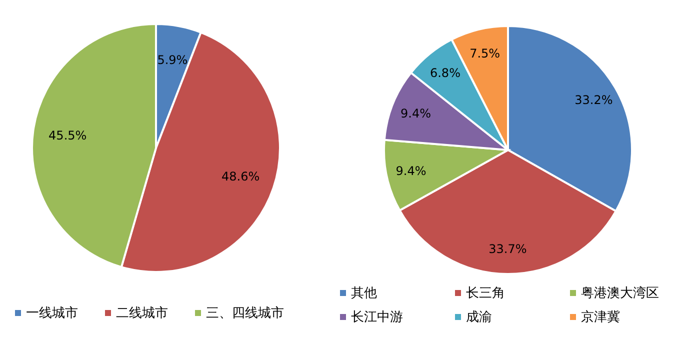  Describe the element at coordinates (364, 293) in the screenshot. I see `legend-label: 其他` at that location.